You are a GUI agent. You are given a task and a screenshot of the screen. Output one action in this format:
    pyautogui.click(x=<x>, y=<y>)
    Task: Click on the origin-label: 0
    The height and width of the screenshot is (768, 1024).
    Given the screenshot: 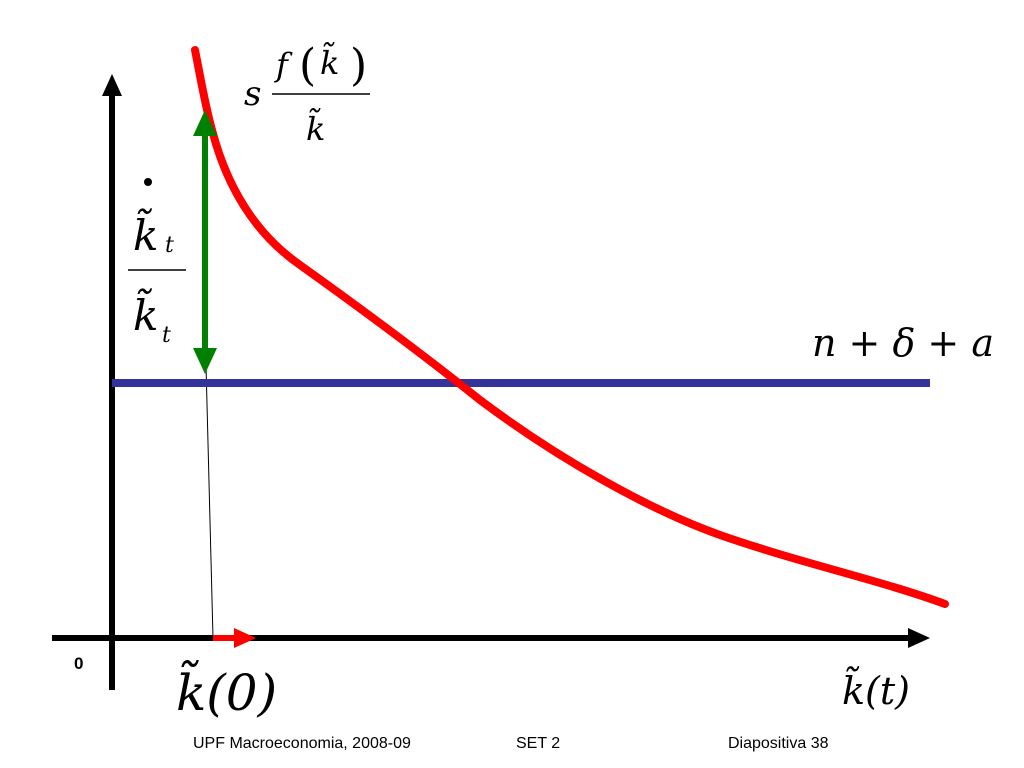 What is the action you would take?
    pyautogui.click(x=79, y=663)
    